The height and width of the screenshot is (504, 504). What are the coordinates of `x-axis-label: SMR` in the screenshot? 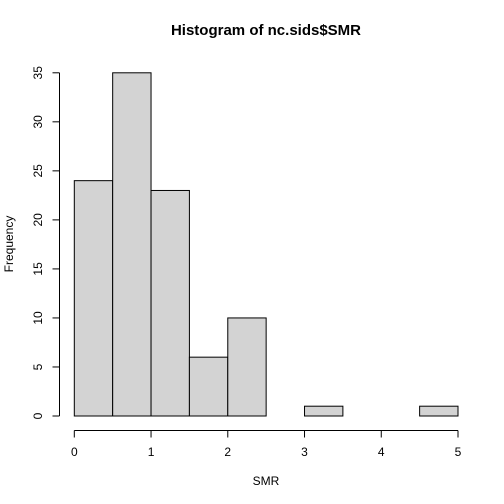 It's located at (266, 481).